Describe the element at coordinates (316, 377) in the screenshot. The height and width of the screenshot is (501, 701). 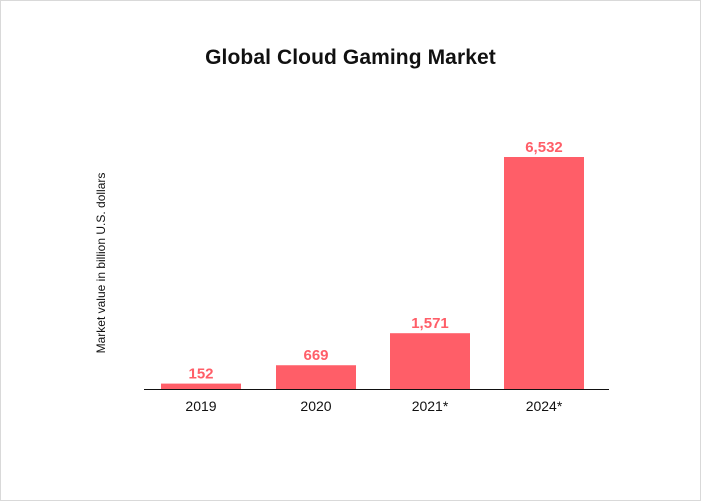
I see `bar-2020` at that location.